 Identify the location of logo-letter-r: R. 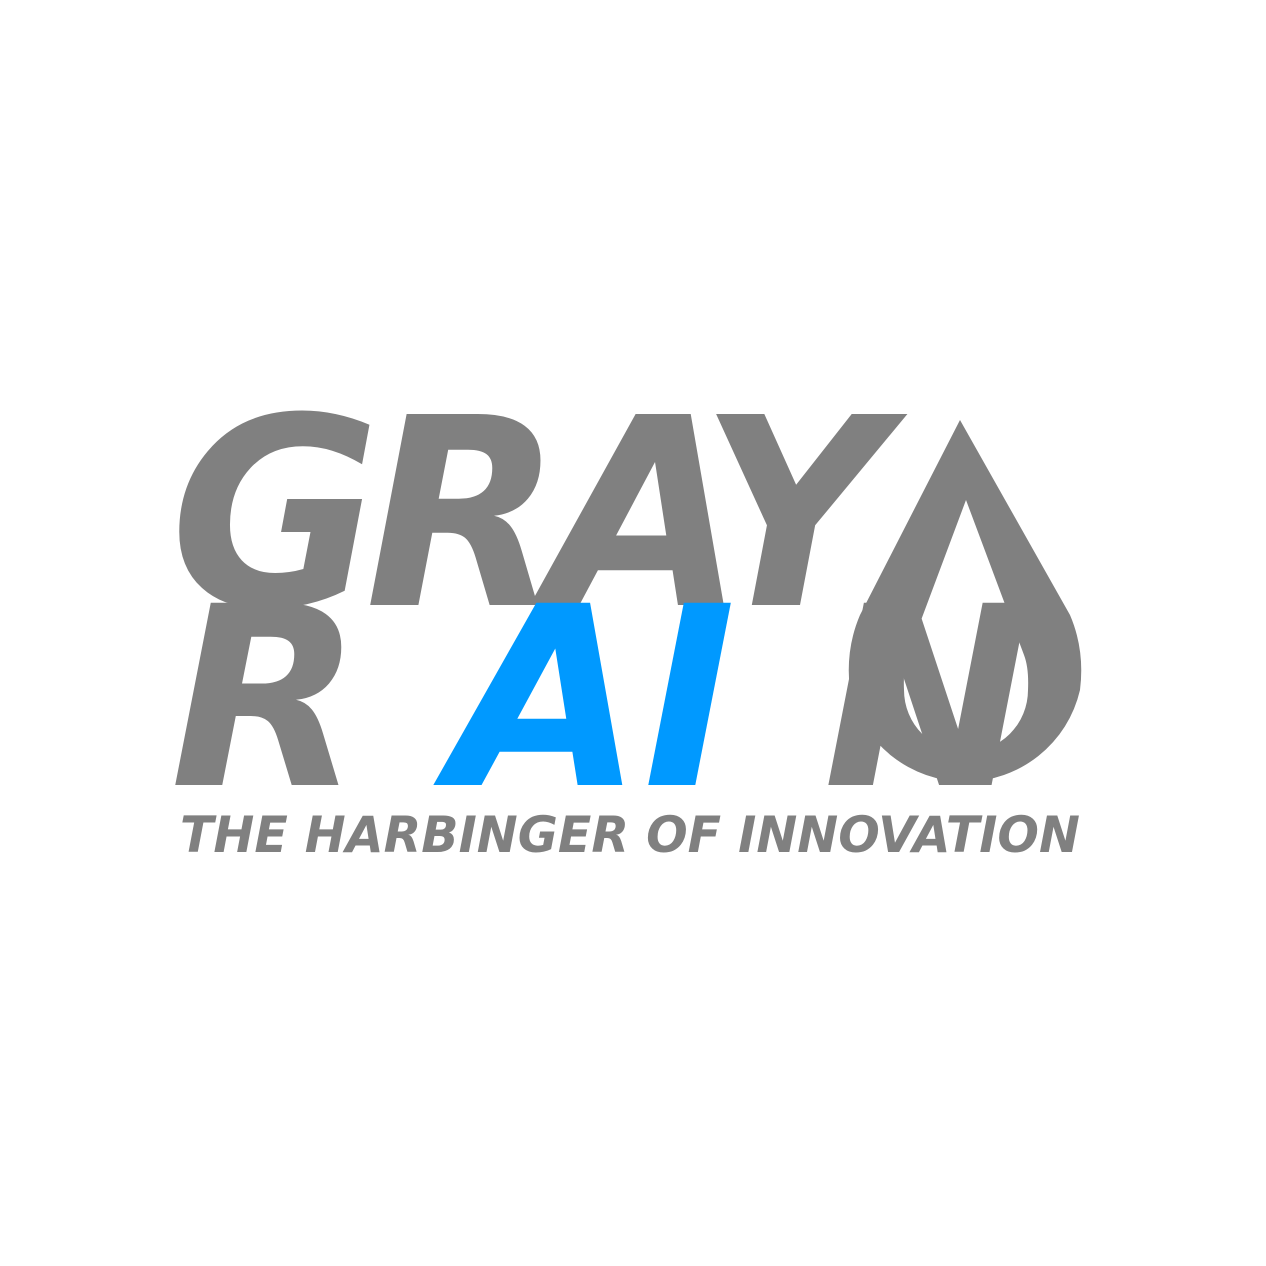
(266, 698).